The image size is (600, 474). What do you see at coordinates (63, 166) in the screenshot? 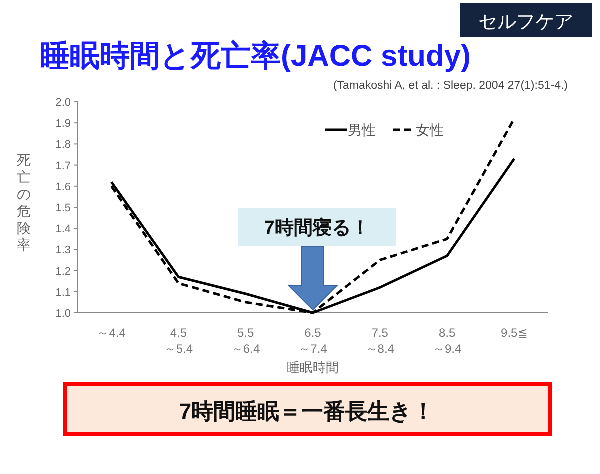
I see `y-tick-label: 1.7` at bounding box center [63, 166].